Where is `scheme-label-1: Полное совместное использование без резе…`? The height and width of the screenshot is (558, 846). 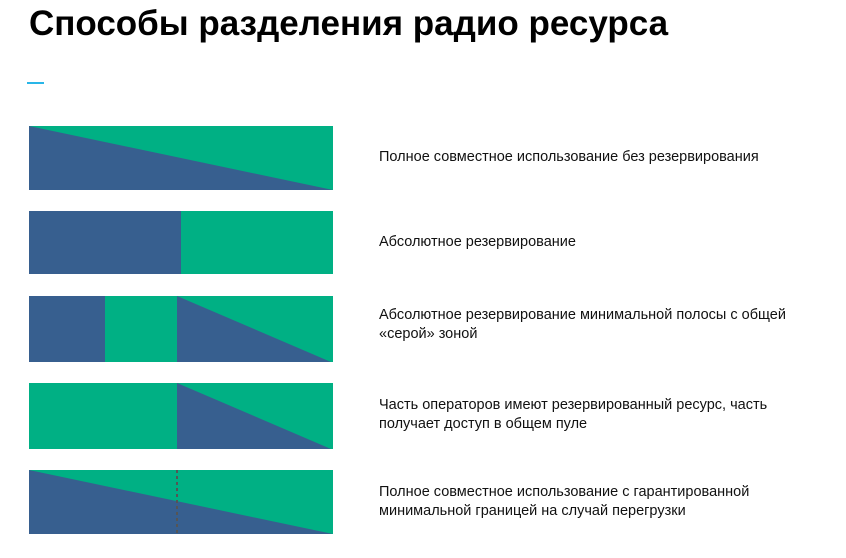
scheme-label-1: Полное совместное использование без резе… is located at coordinates (569, 157).